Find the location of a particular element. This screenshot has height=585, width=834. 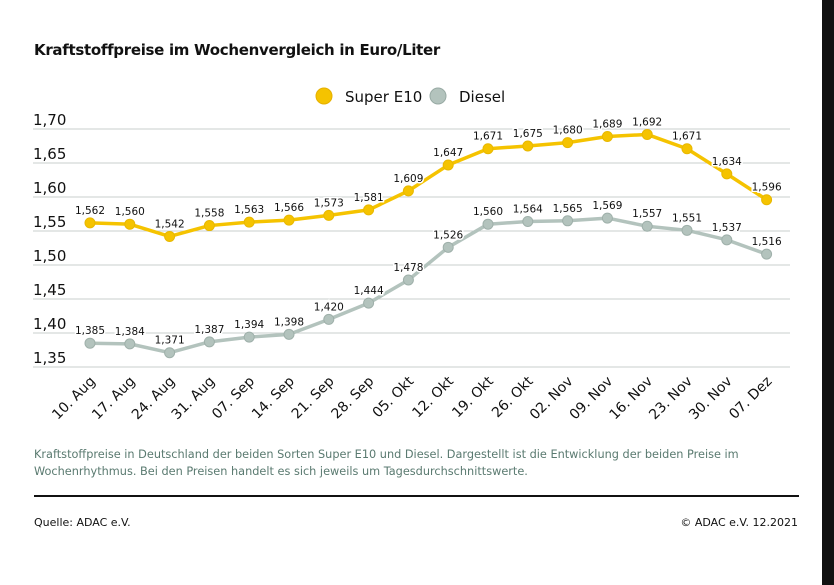

data-label: 1,385 is located at coordinates (90, 331).